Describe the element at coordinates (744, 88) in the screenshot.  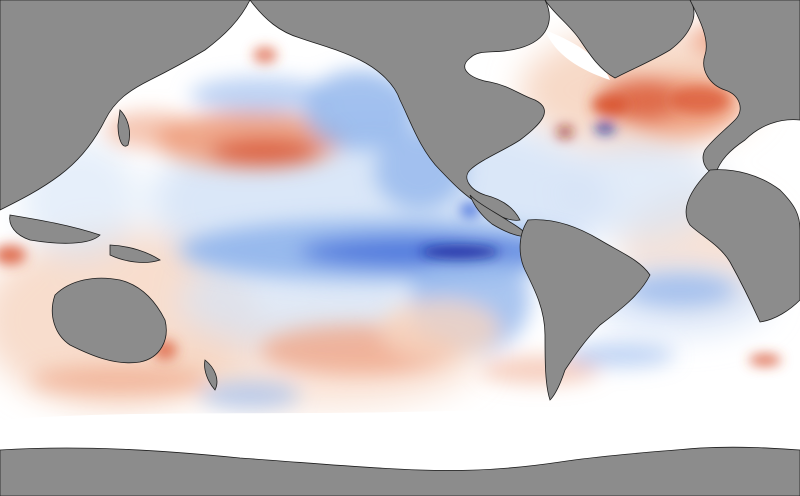
I see `eurasia` at that location.